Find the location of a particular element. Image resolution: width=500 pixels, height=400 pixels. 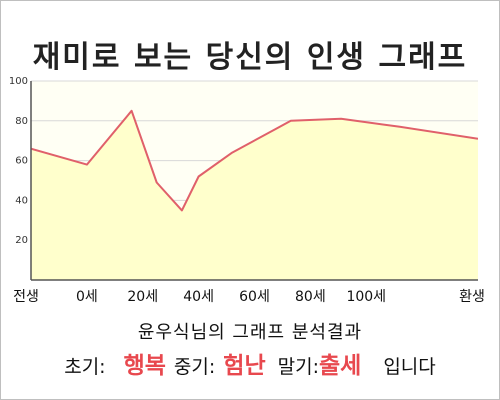

y-tick-label: 60 is located at coordinates (21, 161).